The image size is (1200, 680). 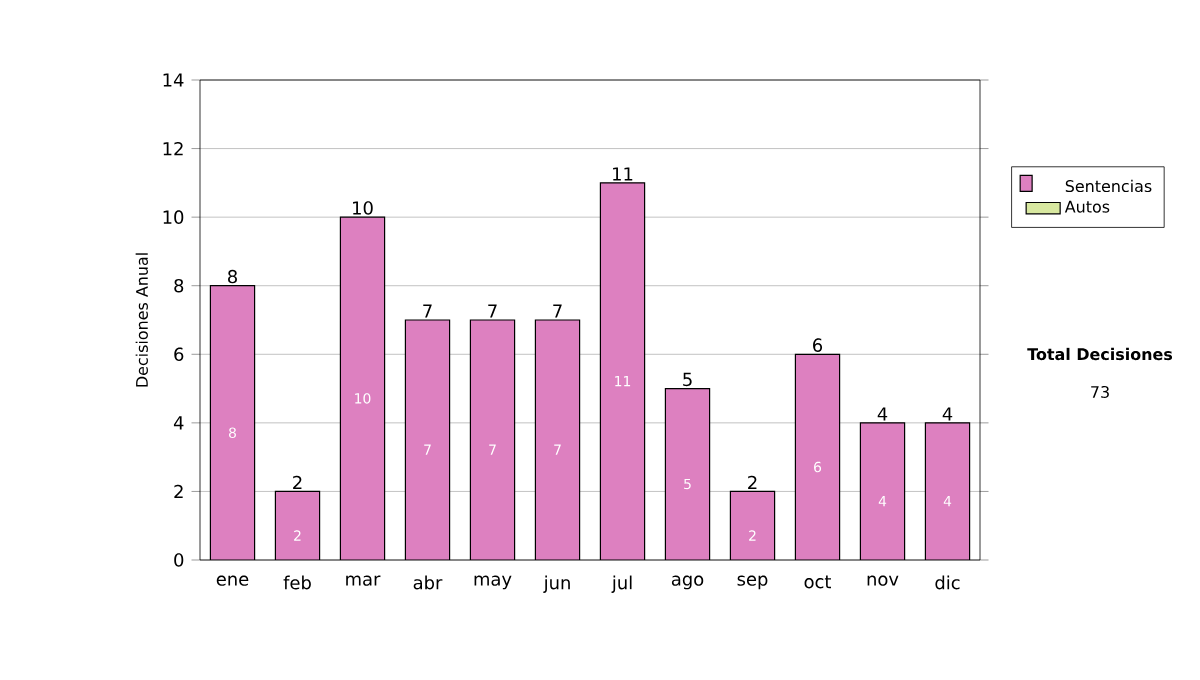 What do you see at coordinates (623, 174) in the screenshot?
I see `total-label: 11` at bounding box center [623, 174].